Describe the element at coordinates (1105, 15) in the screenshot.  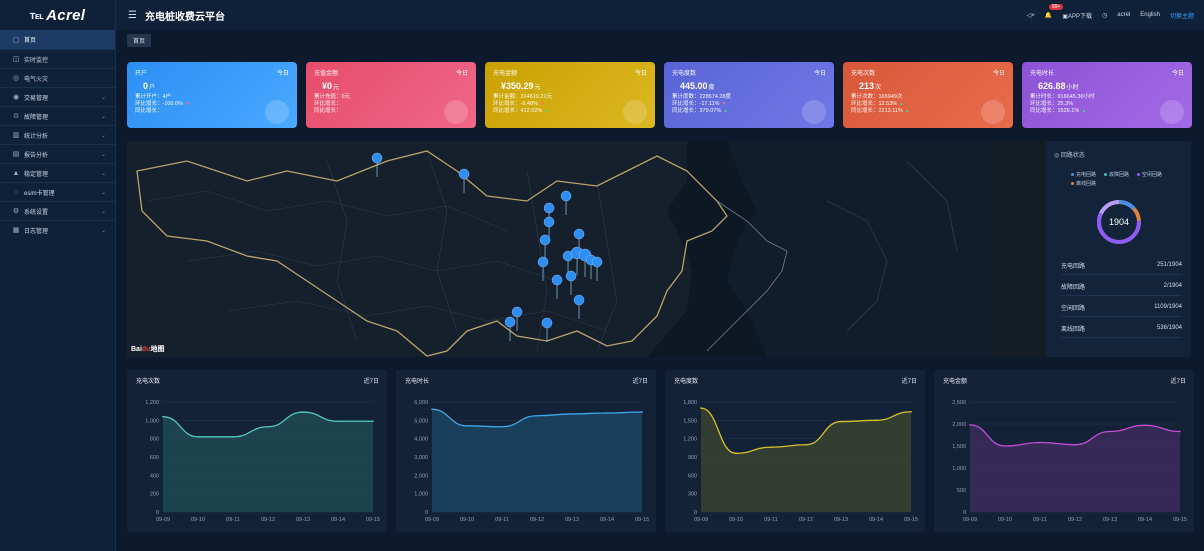
I see `user-icon: ◷` at that location.